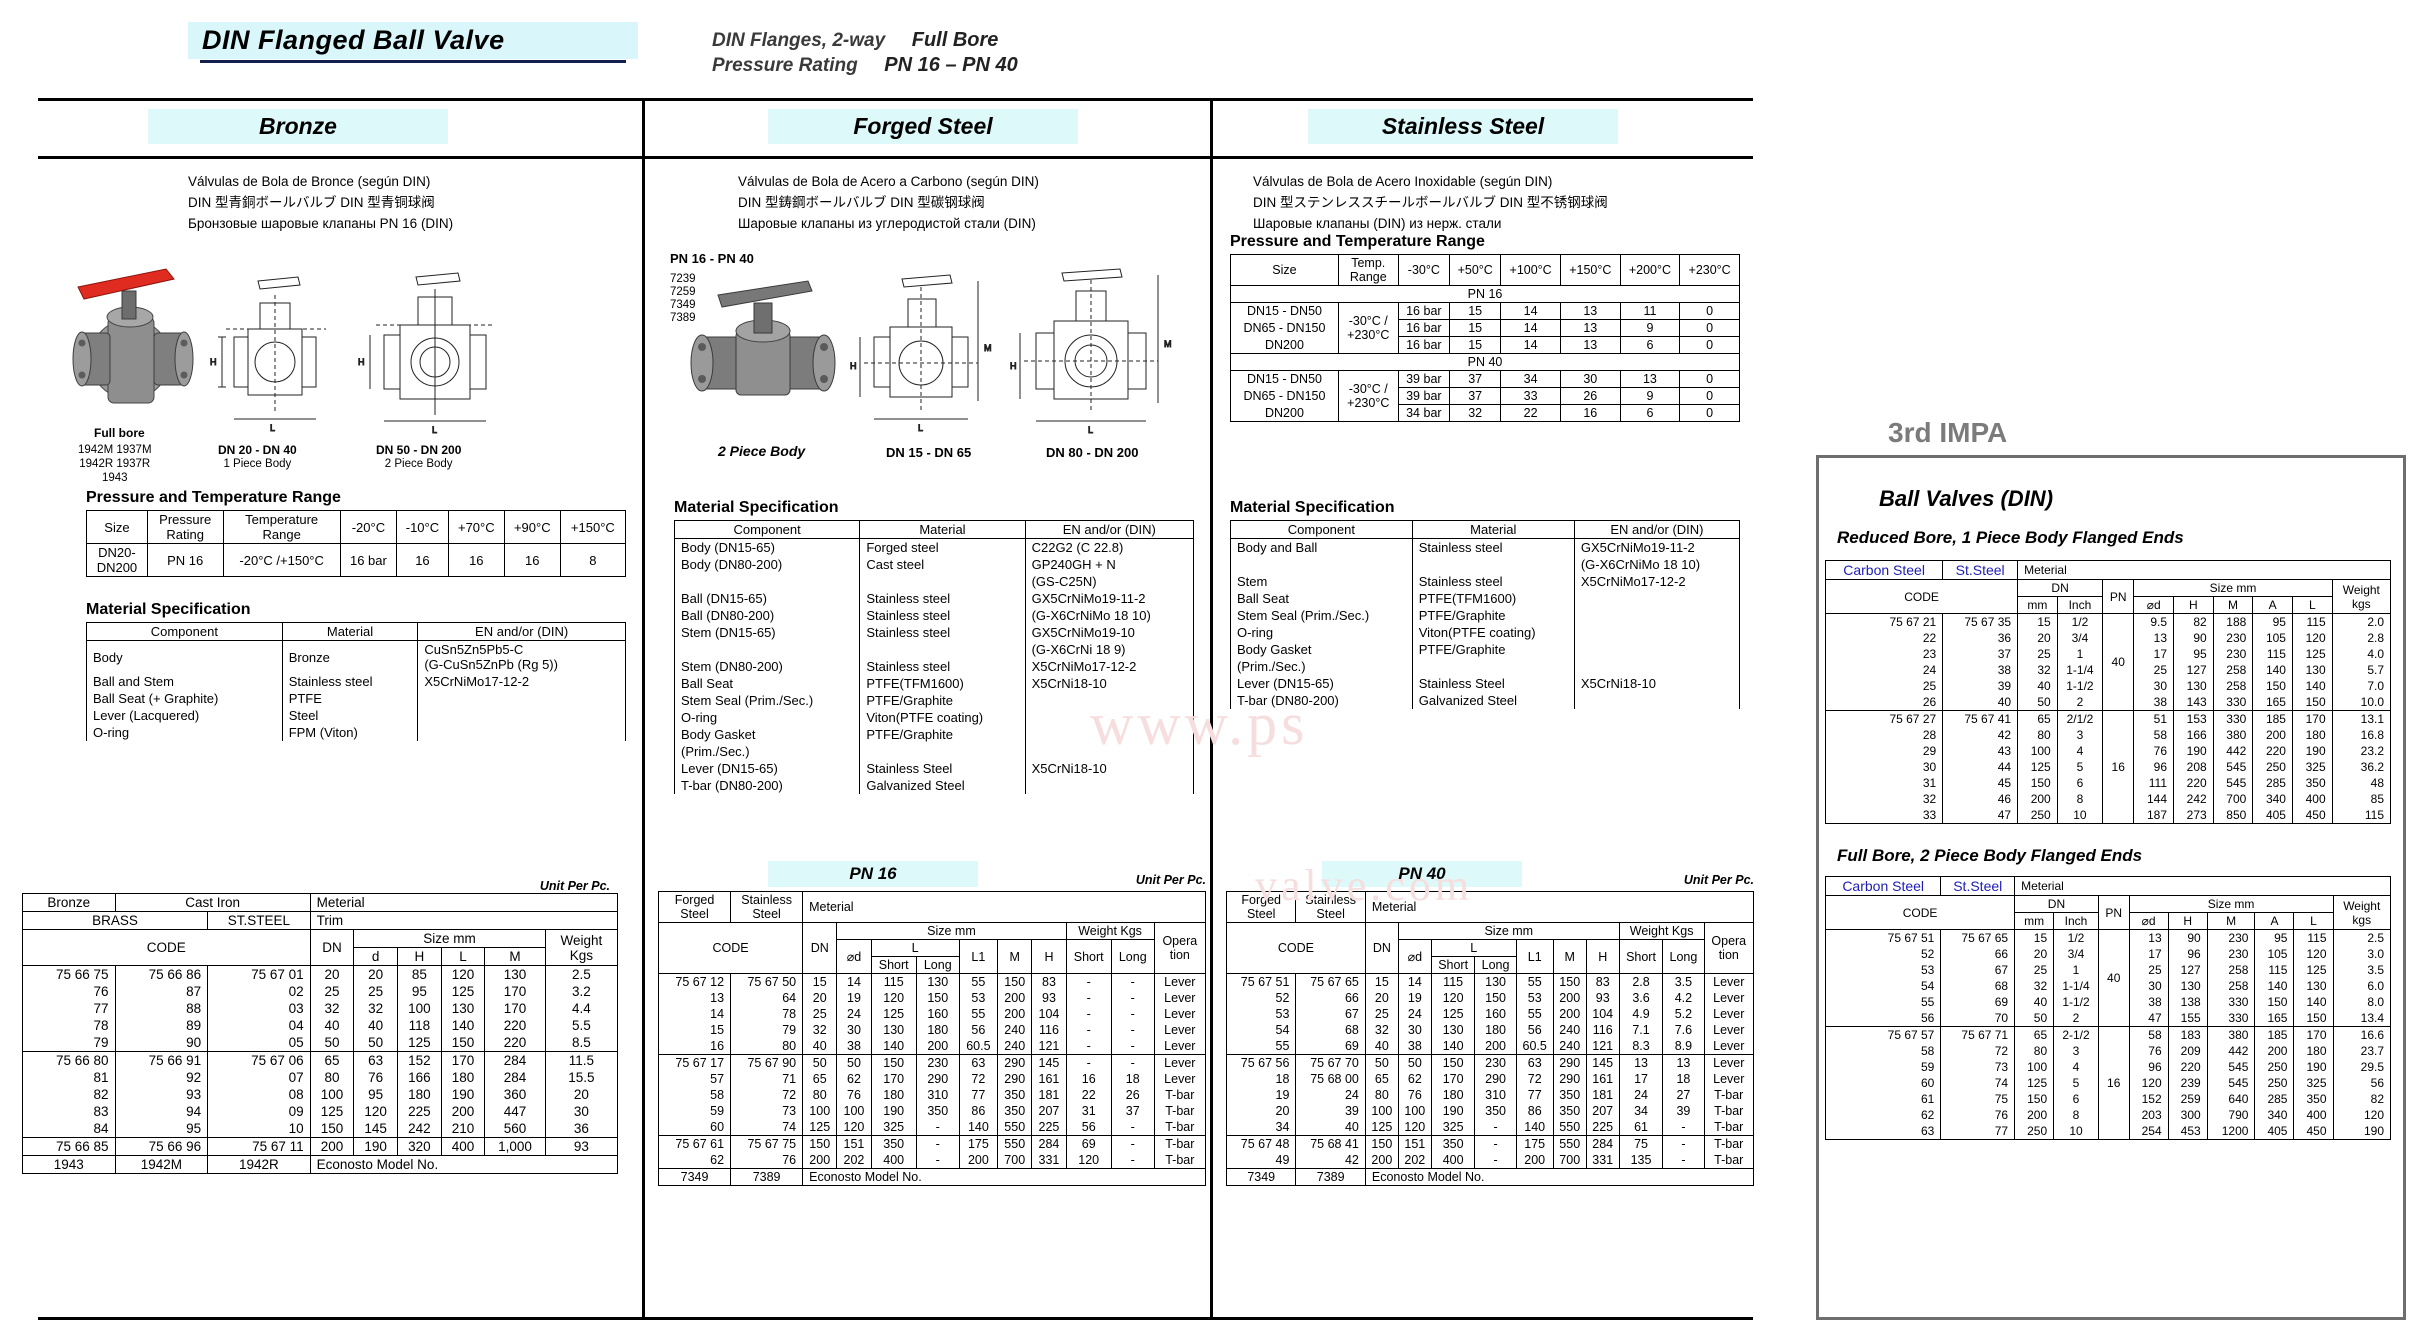 This screenshot has height=1338, width=2428. Describe the element at coordinates (1381, 1030) in the screenshot. I see `table-cell: 32` at that location.